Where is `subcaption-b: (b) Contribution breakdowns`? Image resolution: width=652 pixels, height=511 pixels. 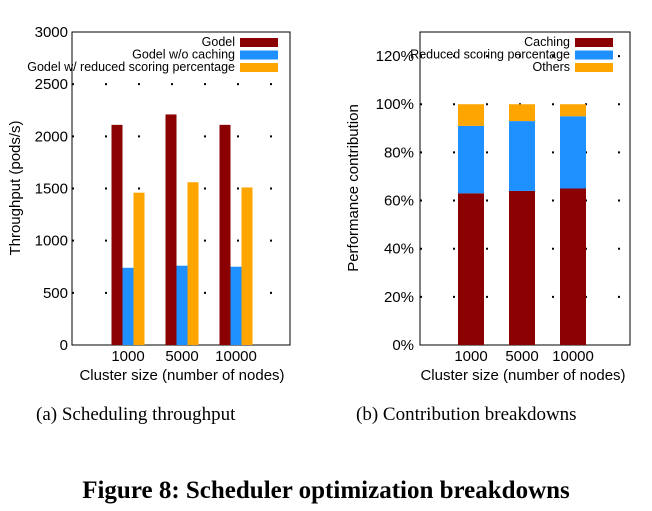 subcaption-b: (b) Contribution breakdowns is located at coordinates (466, 414).